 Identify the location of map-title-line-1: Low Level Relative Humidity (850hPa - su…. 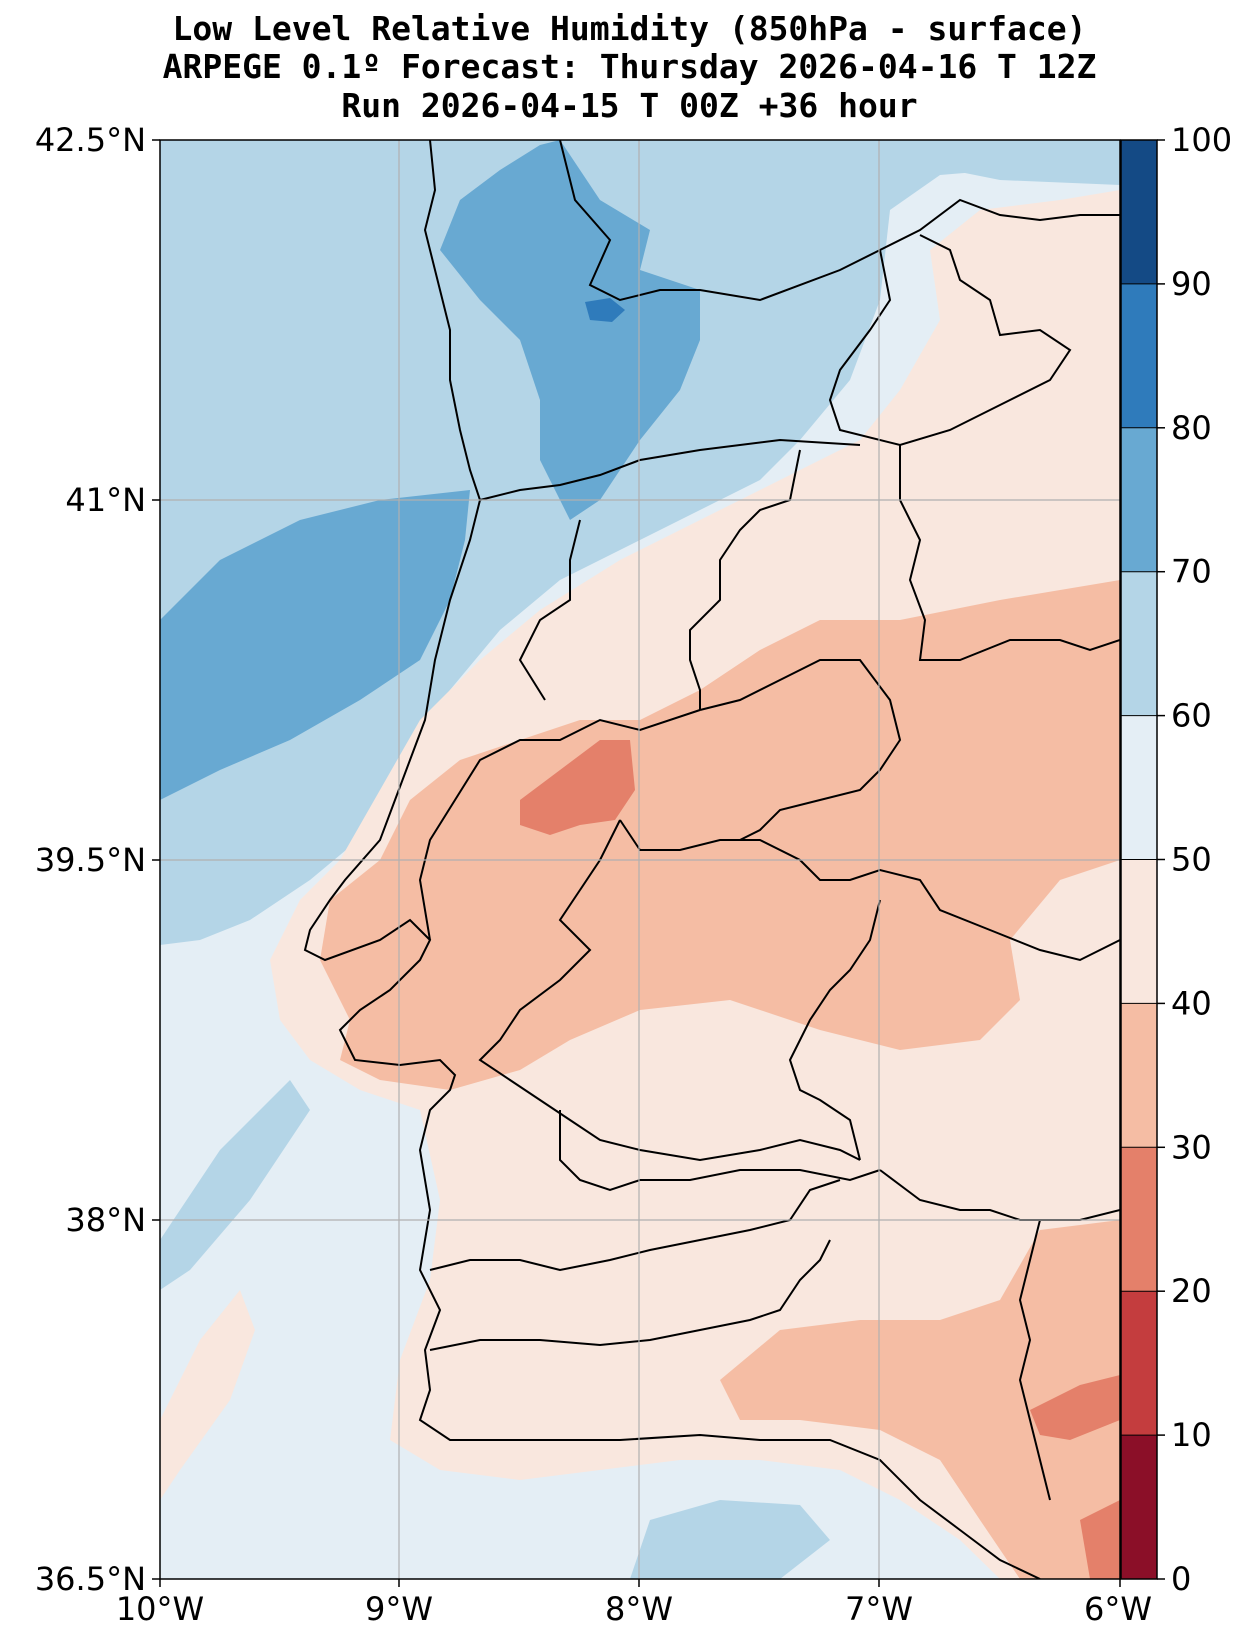
(629, 28).